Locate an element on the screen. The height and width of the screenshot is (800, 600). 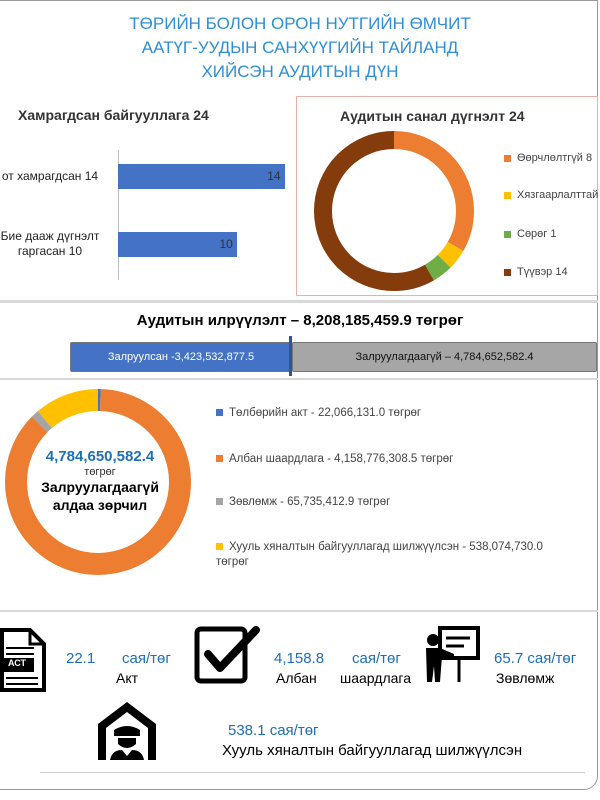
demand-label-b: шаардлага is located at coordinates (375, 678).